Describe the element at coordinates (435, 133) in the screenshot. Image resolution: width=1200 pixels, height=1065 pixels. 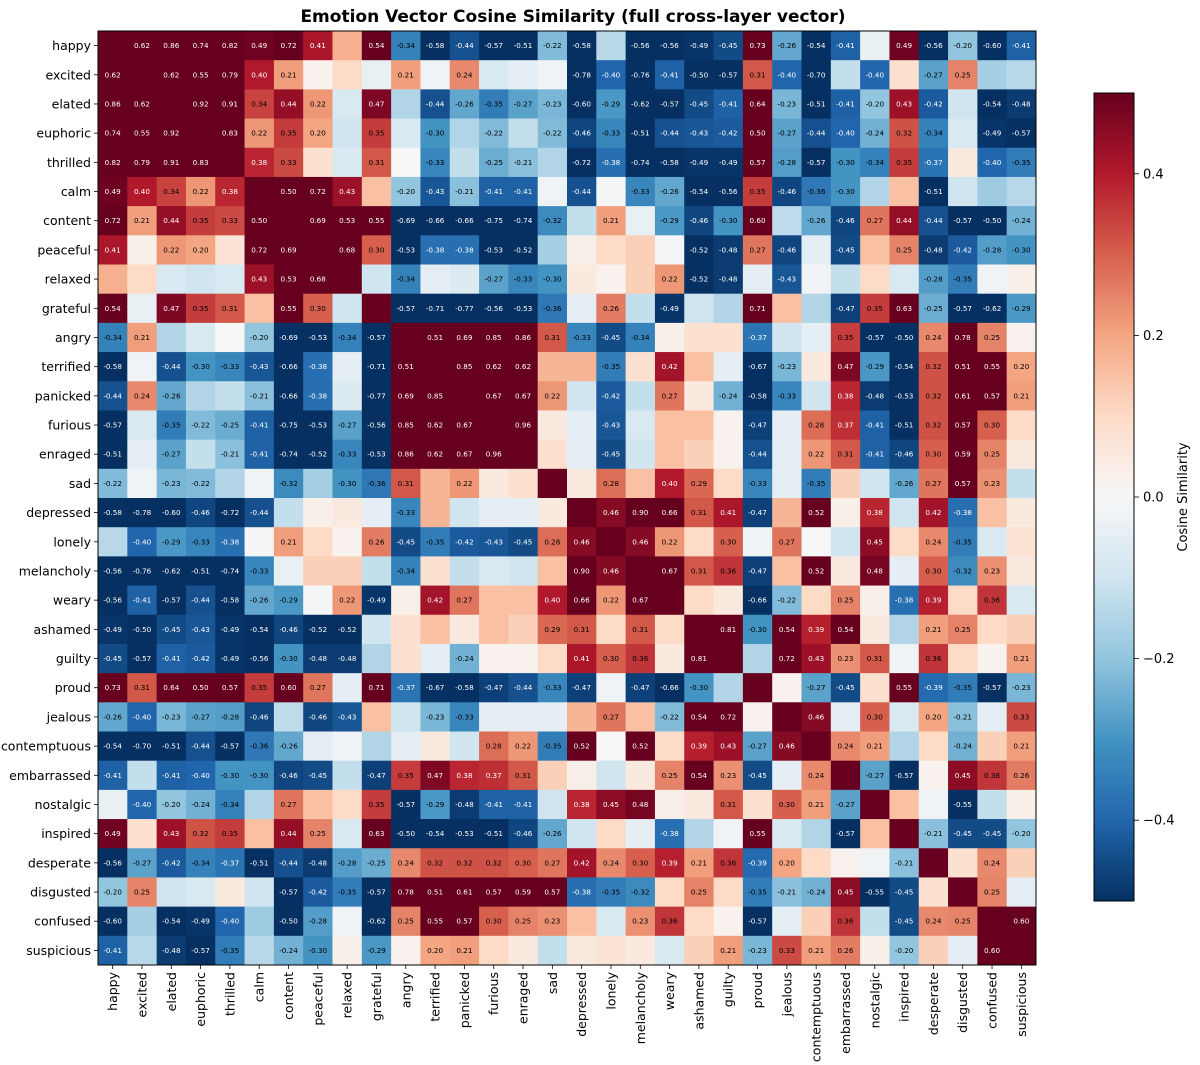
I see `cell-value-label: -0.30` at that location.